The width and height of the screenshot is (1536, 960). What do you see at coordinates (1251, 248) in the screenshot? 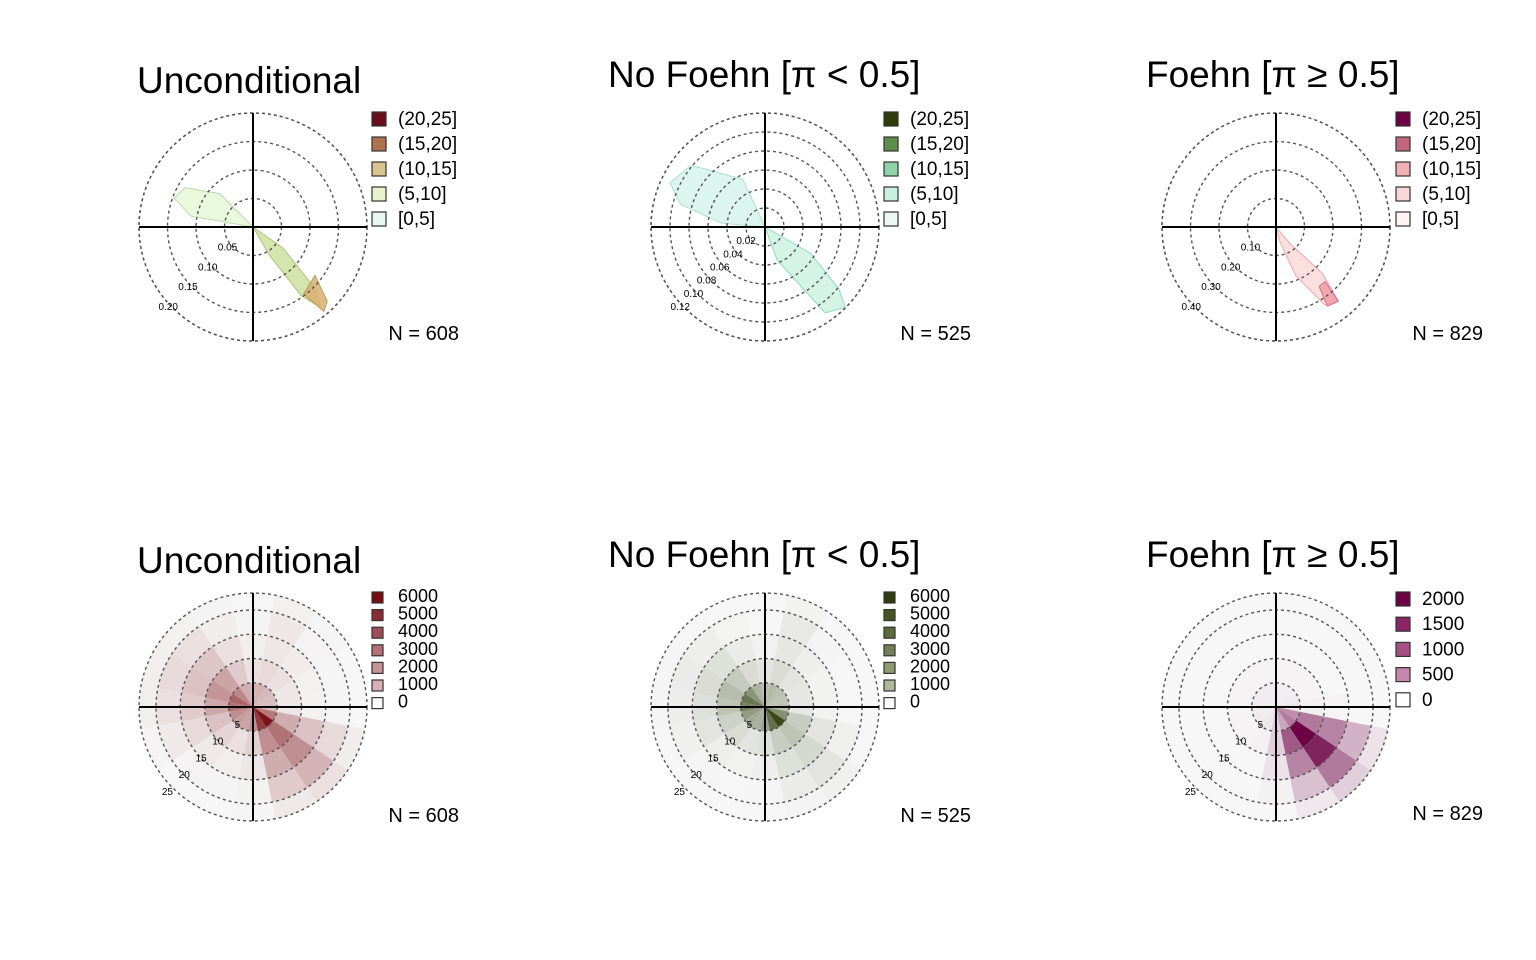
I see `radial-tick-label: 0.10` at bounding box center [1251, 248].